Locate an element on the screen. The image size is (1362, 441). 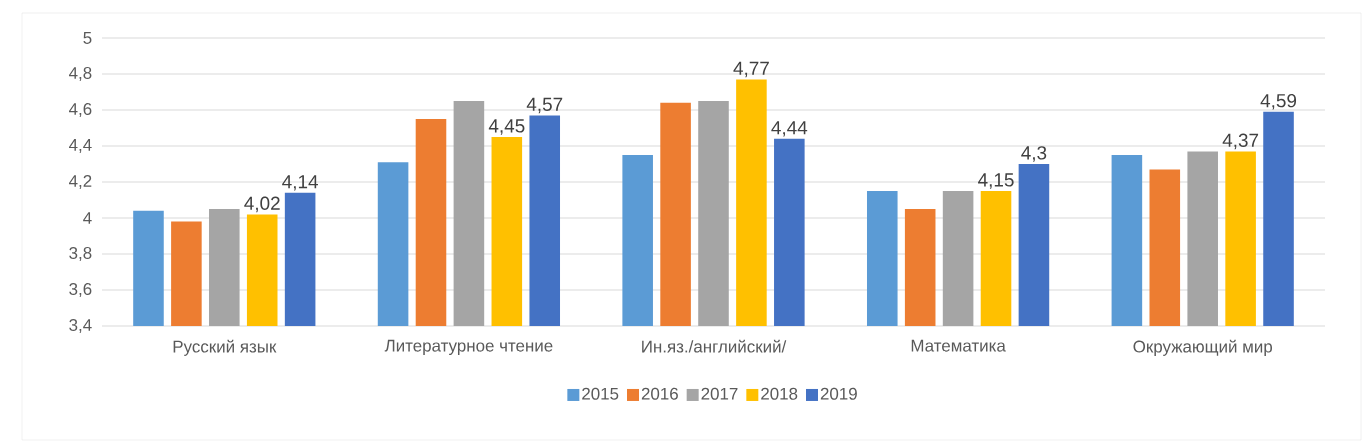
y-tick-label: 3,8 is located at coordinates (80, 254).